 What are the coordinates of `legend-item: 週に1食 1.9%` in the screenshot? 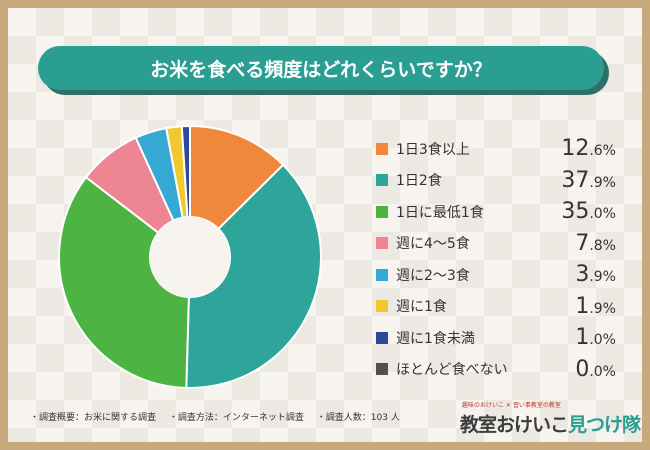 It's located at (496, 307).